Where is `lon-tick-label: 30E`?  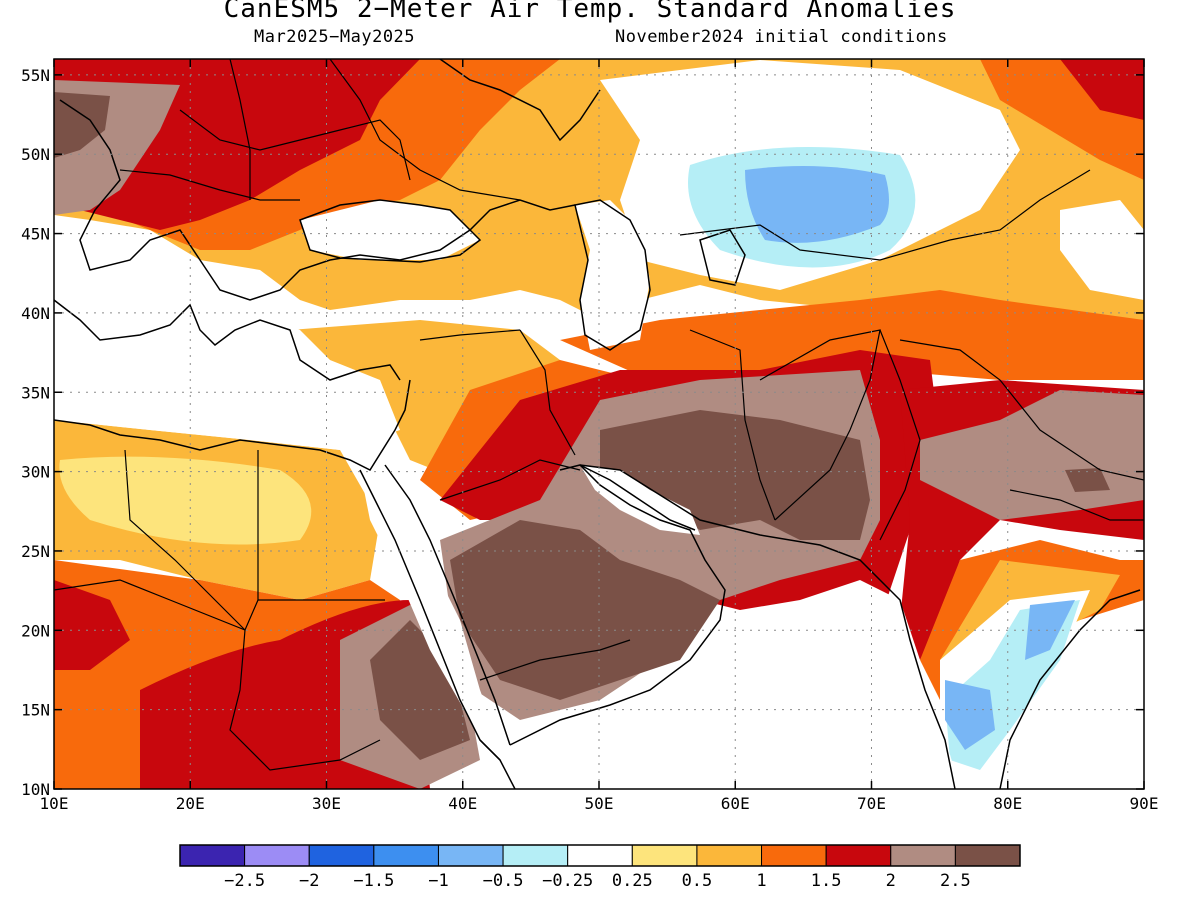
lon-tick-label: 30E is located at coordinates (326, 803).